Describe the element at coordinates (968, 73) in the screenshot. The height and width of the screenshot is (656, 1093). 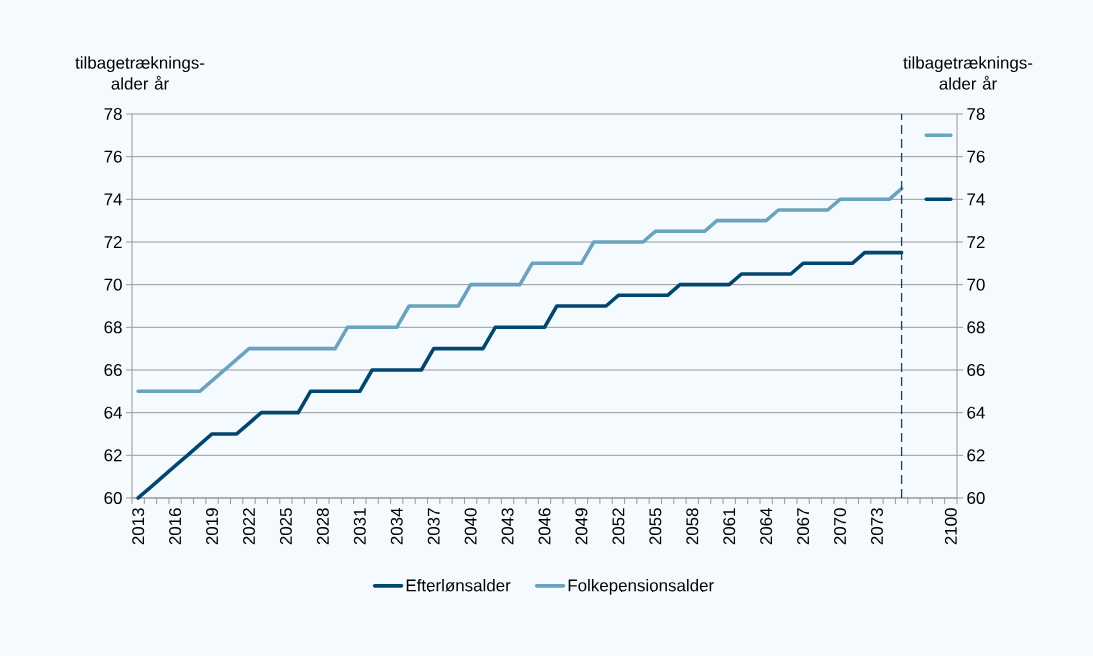
I see `y2-axis-title: tilbagetræknings-alder år` at that location.